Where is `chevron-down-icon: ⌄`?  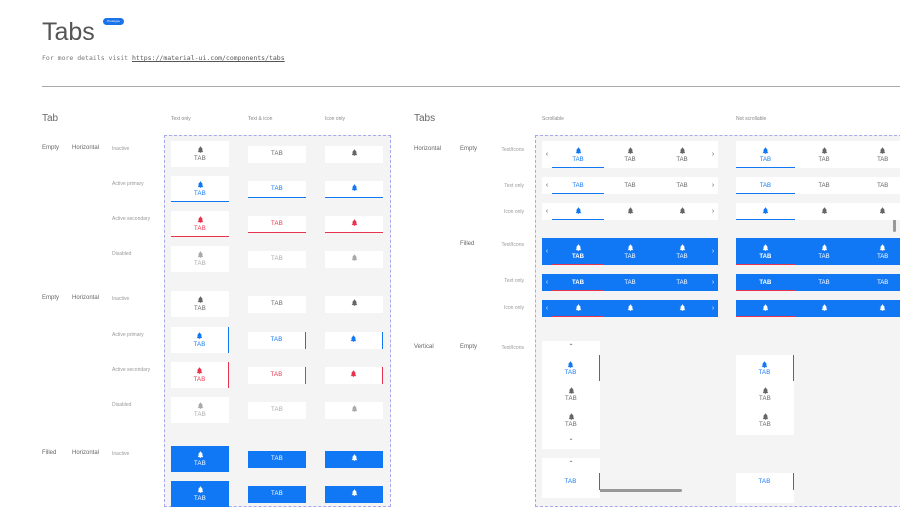 chevron-down-icon: ⌄ is located at coordinates (571, 439).